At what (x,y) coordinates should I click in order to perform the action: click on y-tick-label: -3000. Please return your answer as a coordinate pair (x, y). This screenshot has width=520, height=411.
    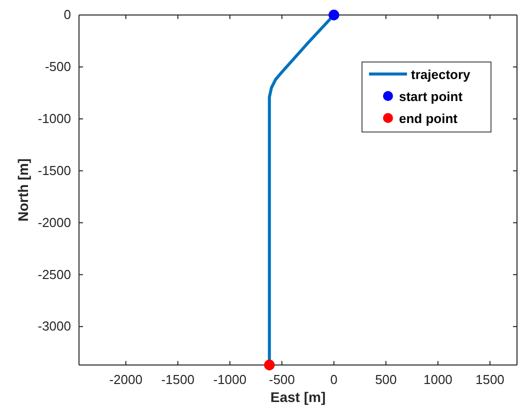
    Looking at the image, I should click on (54, 326).